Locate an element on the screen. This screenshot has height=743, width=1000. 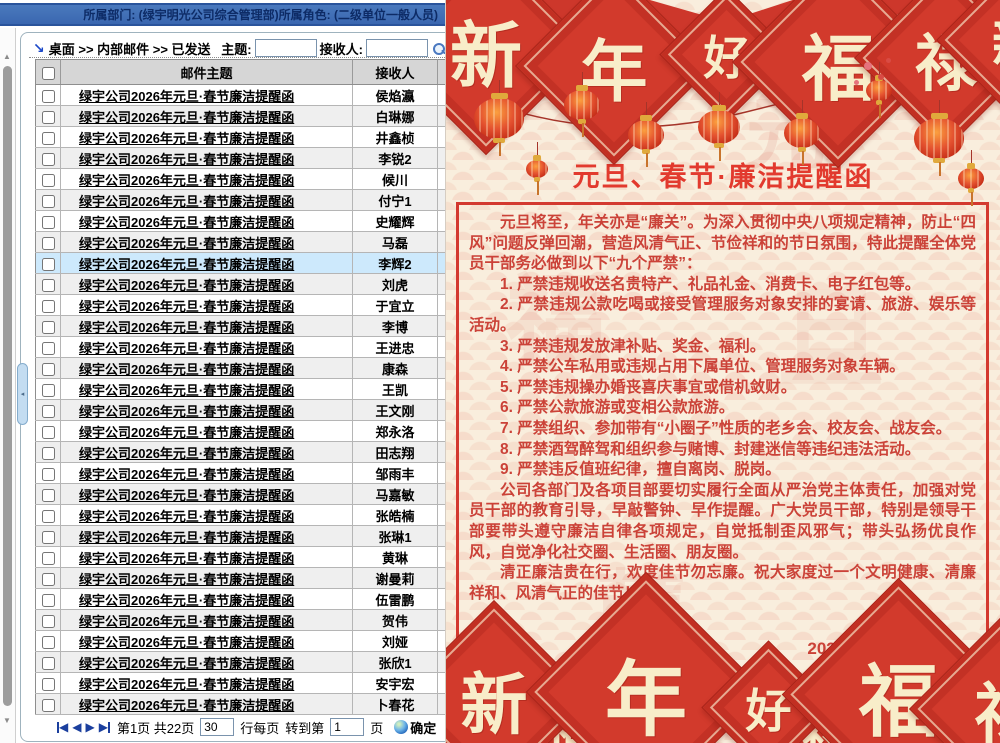
table-row: 绿宇公司2026年元旦·春节廉洁提醒函 刘虎 is located at coordinates (255, 284).